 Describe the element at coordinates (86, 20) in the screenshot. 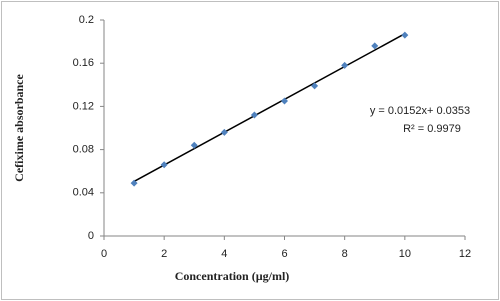

I see `y-tick-label: 0.2` at that location.